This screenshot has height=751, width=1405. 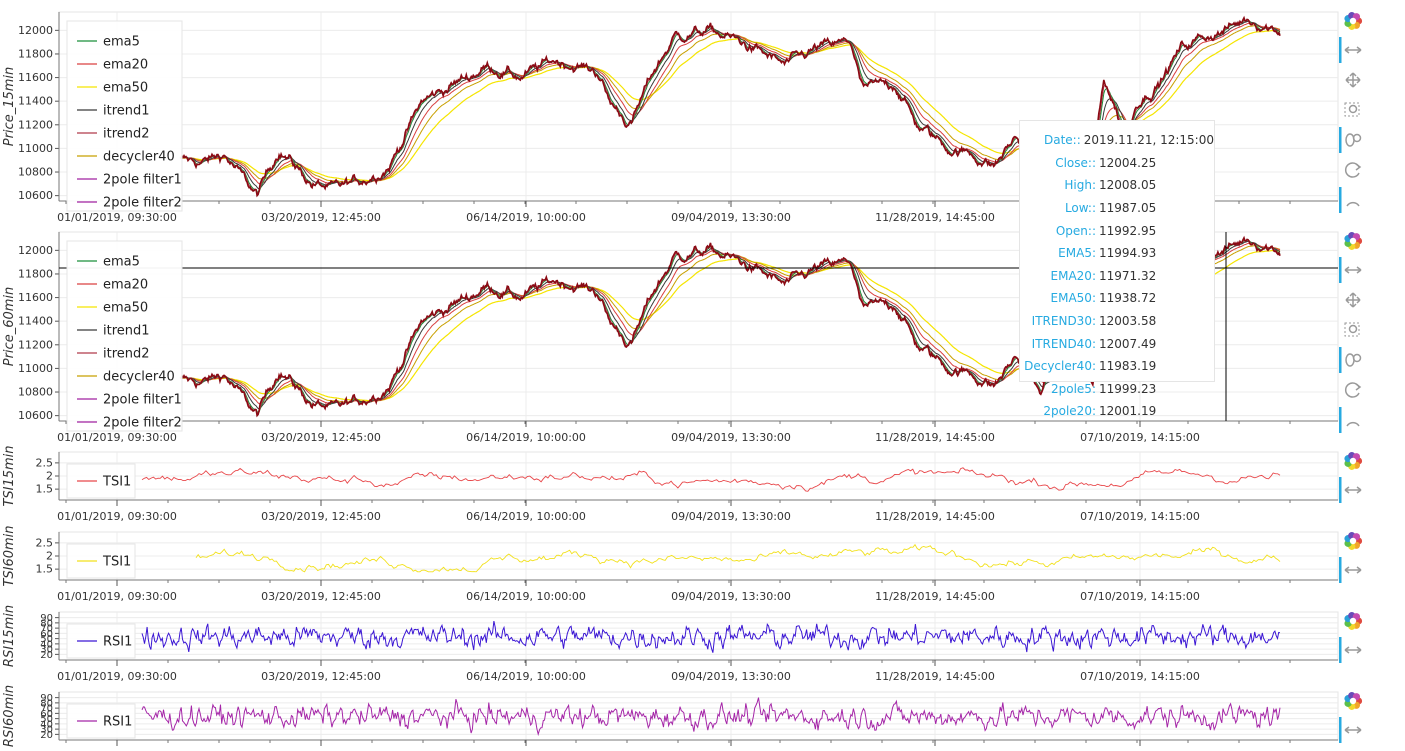 What do you see at coordinates (1117, 185) in the screenshot?
I see `tooltip-row: High: 12008.05` at bounding box center [1117, 185].